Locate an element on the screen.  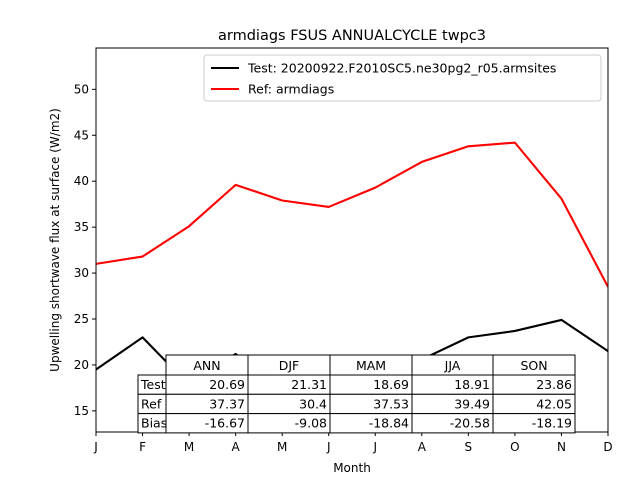
y-tick-label: 20 is located at coordinates (81, 365).